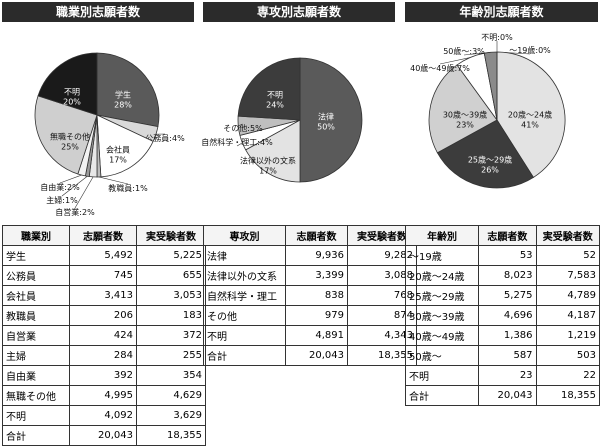  I want to click on slice-label: 教職員:1%, so click(128, 188).